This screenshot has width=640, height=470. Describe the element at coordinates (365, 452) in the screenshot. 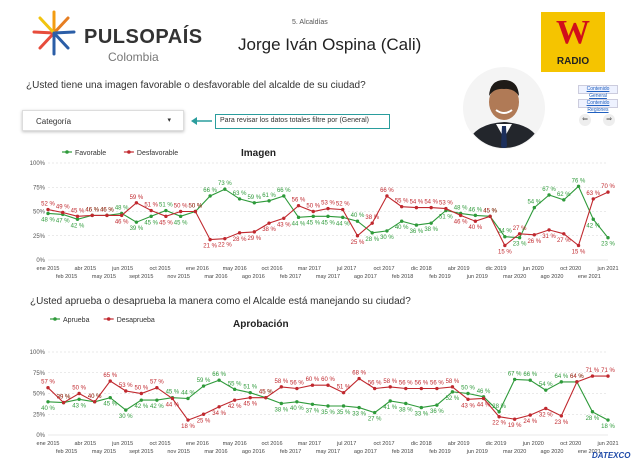

I see `x-tick-label-lower: ago 2017` at that location.